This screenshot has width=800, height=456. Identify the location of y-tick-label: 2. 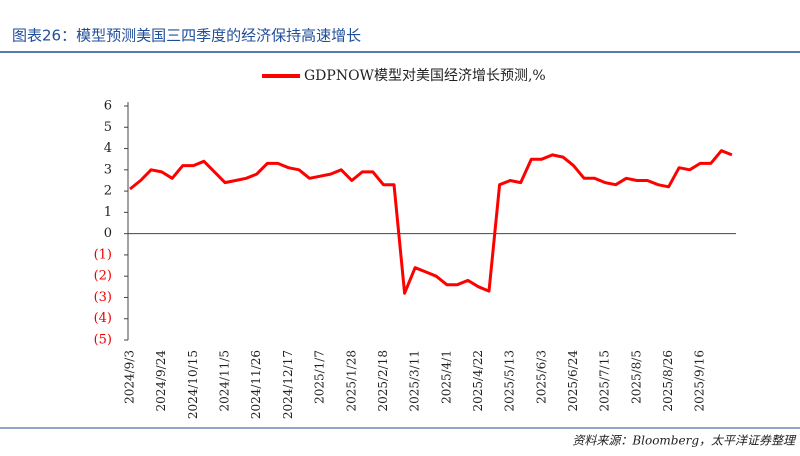
(108, 191).